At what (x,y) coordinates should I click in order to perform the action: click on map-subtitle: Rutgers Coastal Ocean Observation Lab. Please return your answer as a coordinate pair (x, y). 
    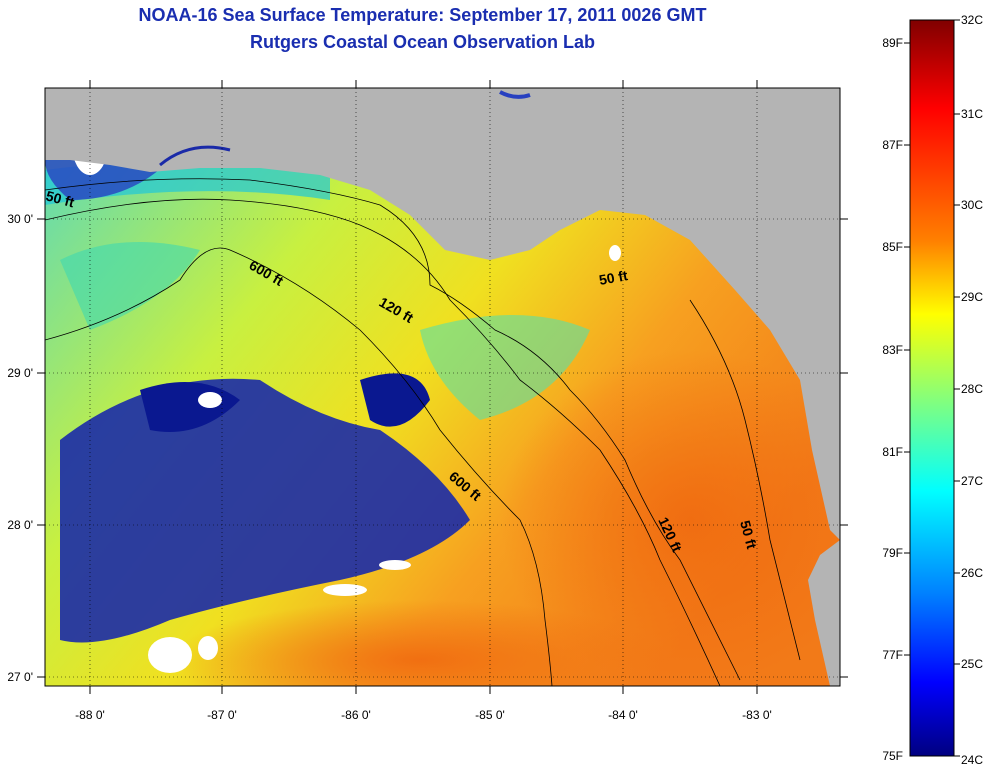
    Looking at the image, I should click on (422, 42).